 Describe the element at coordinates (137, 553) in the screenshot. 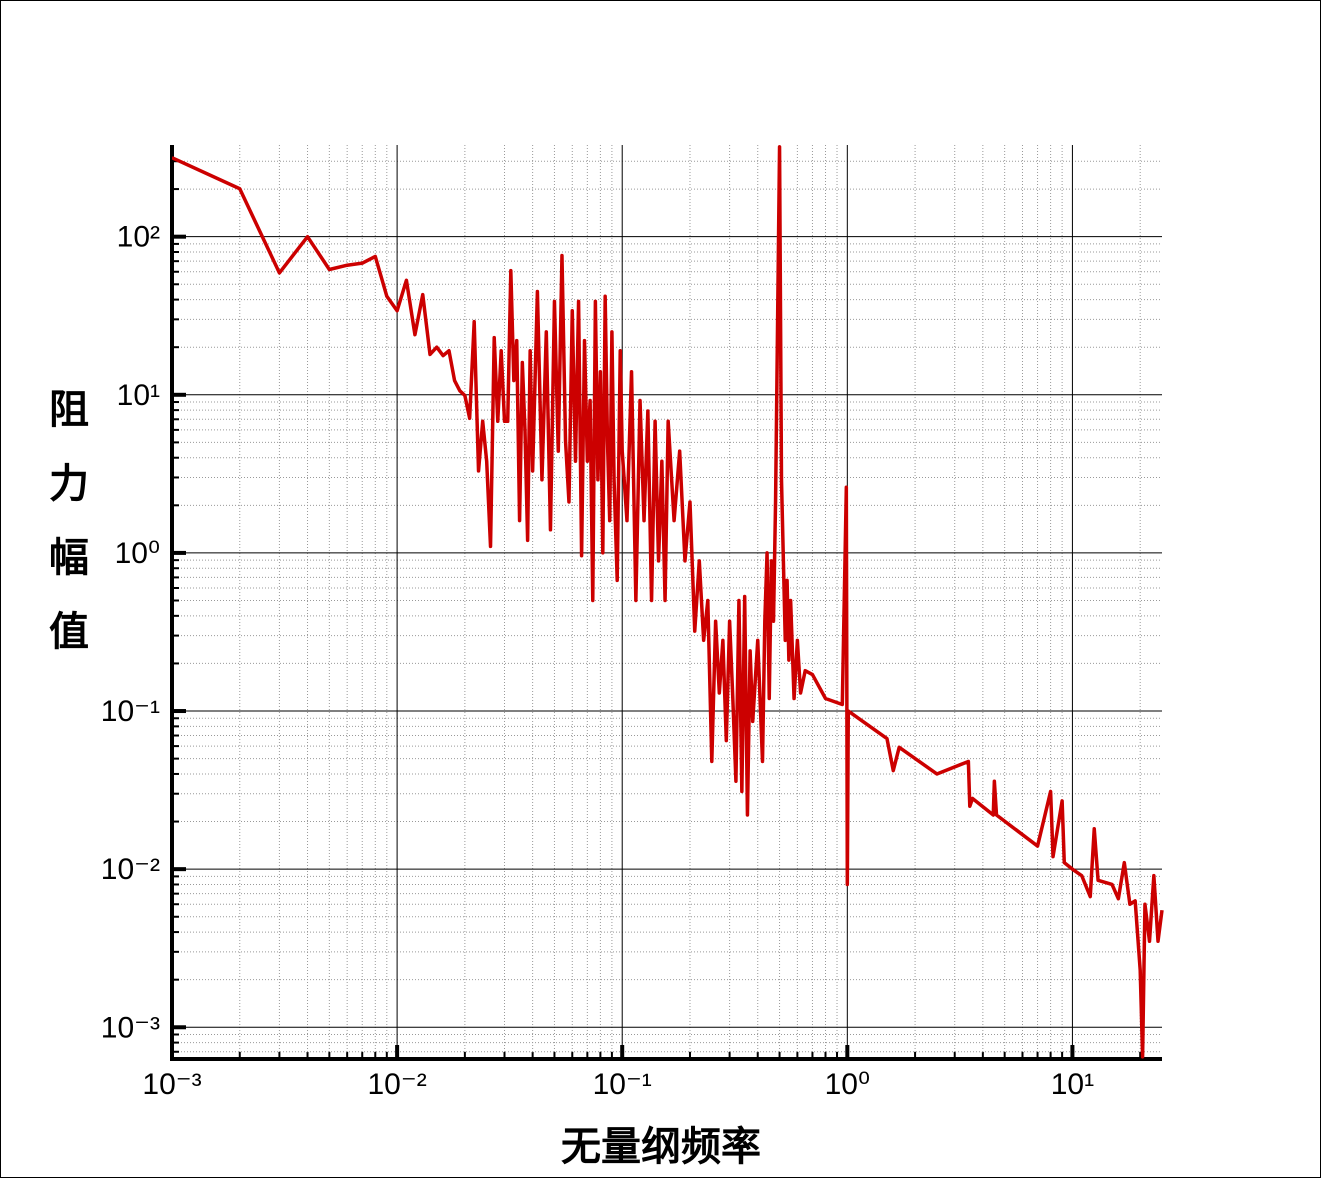

I see `y-tick-label: 10⁰` at that location.